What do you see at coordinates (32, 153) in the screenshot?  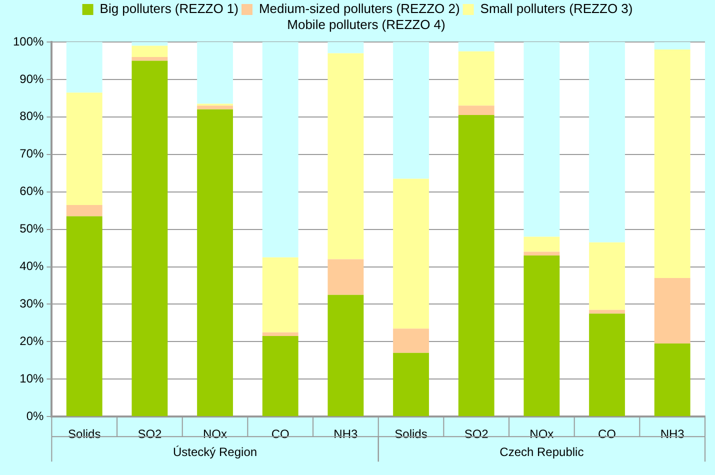 I see `y-tick-label: 70%` at bounding box center [32, 153].